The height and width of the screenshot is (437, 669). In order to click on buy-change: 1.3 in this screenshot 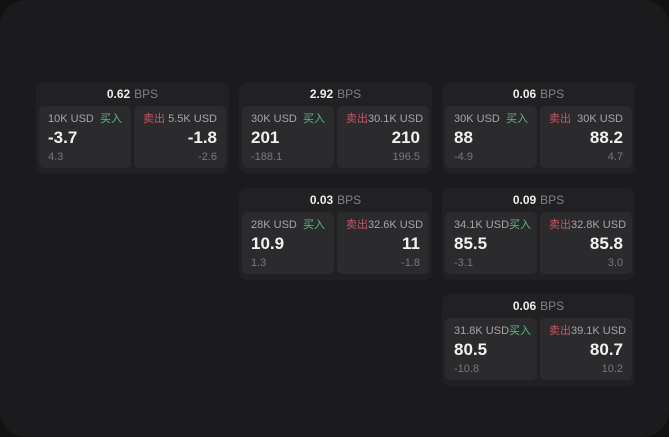, I will do `click(259, 263)`.